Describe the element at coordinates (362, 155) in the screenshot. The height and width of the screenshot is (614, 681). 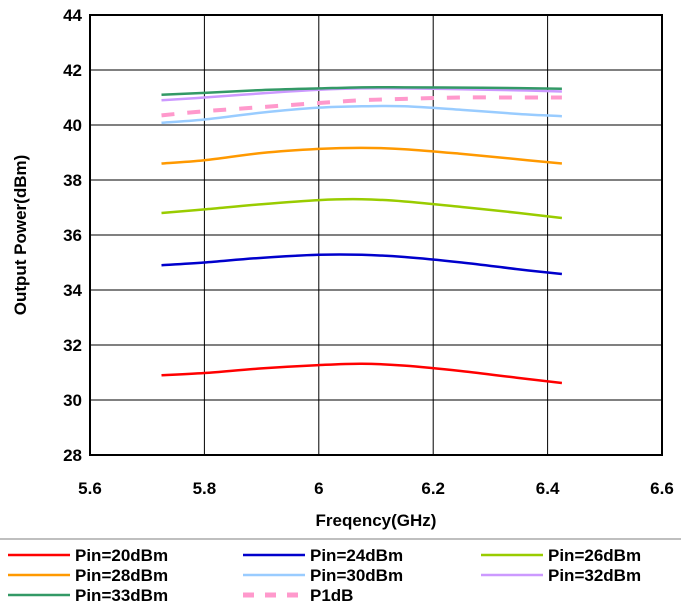
I see `series-line-pin-28dbm` at that location.